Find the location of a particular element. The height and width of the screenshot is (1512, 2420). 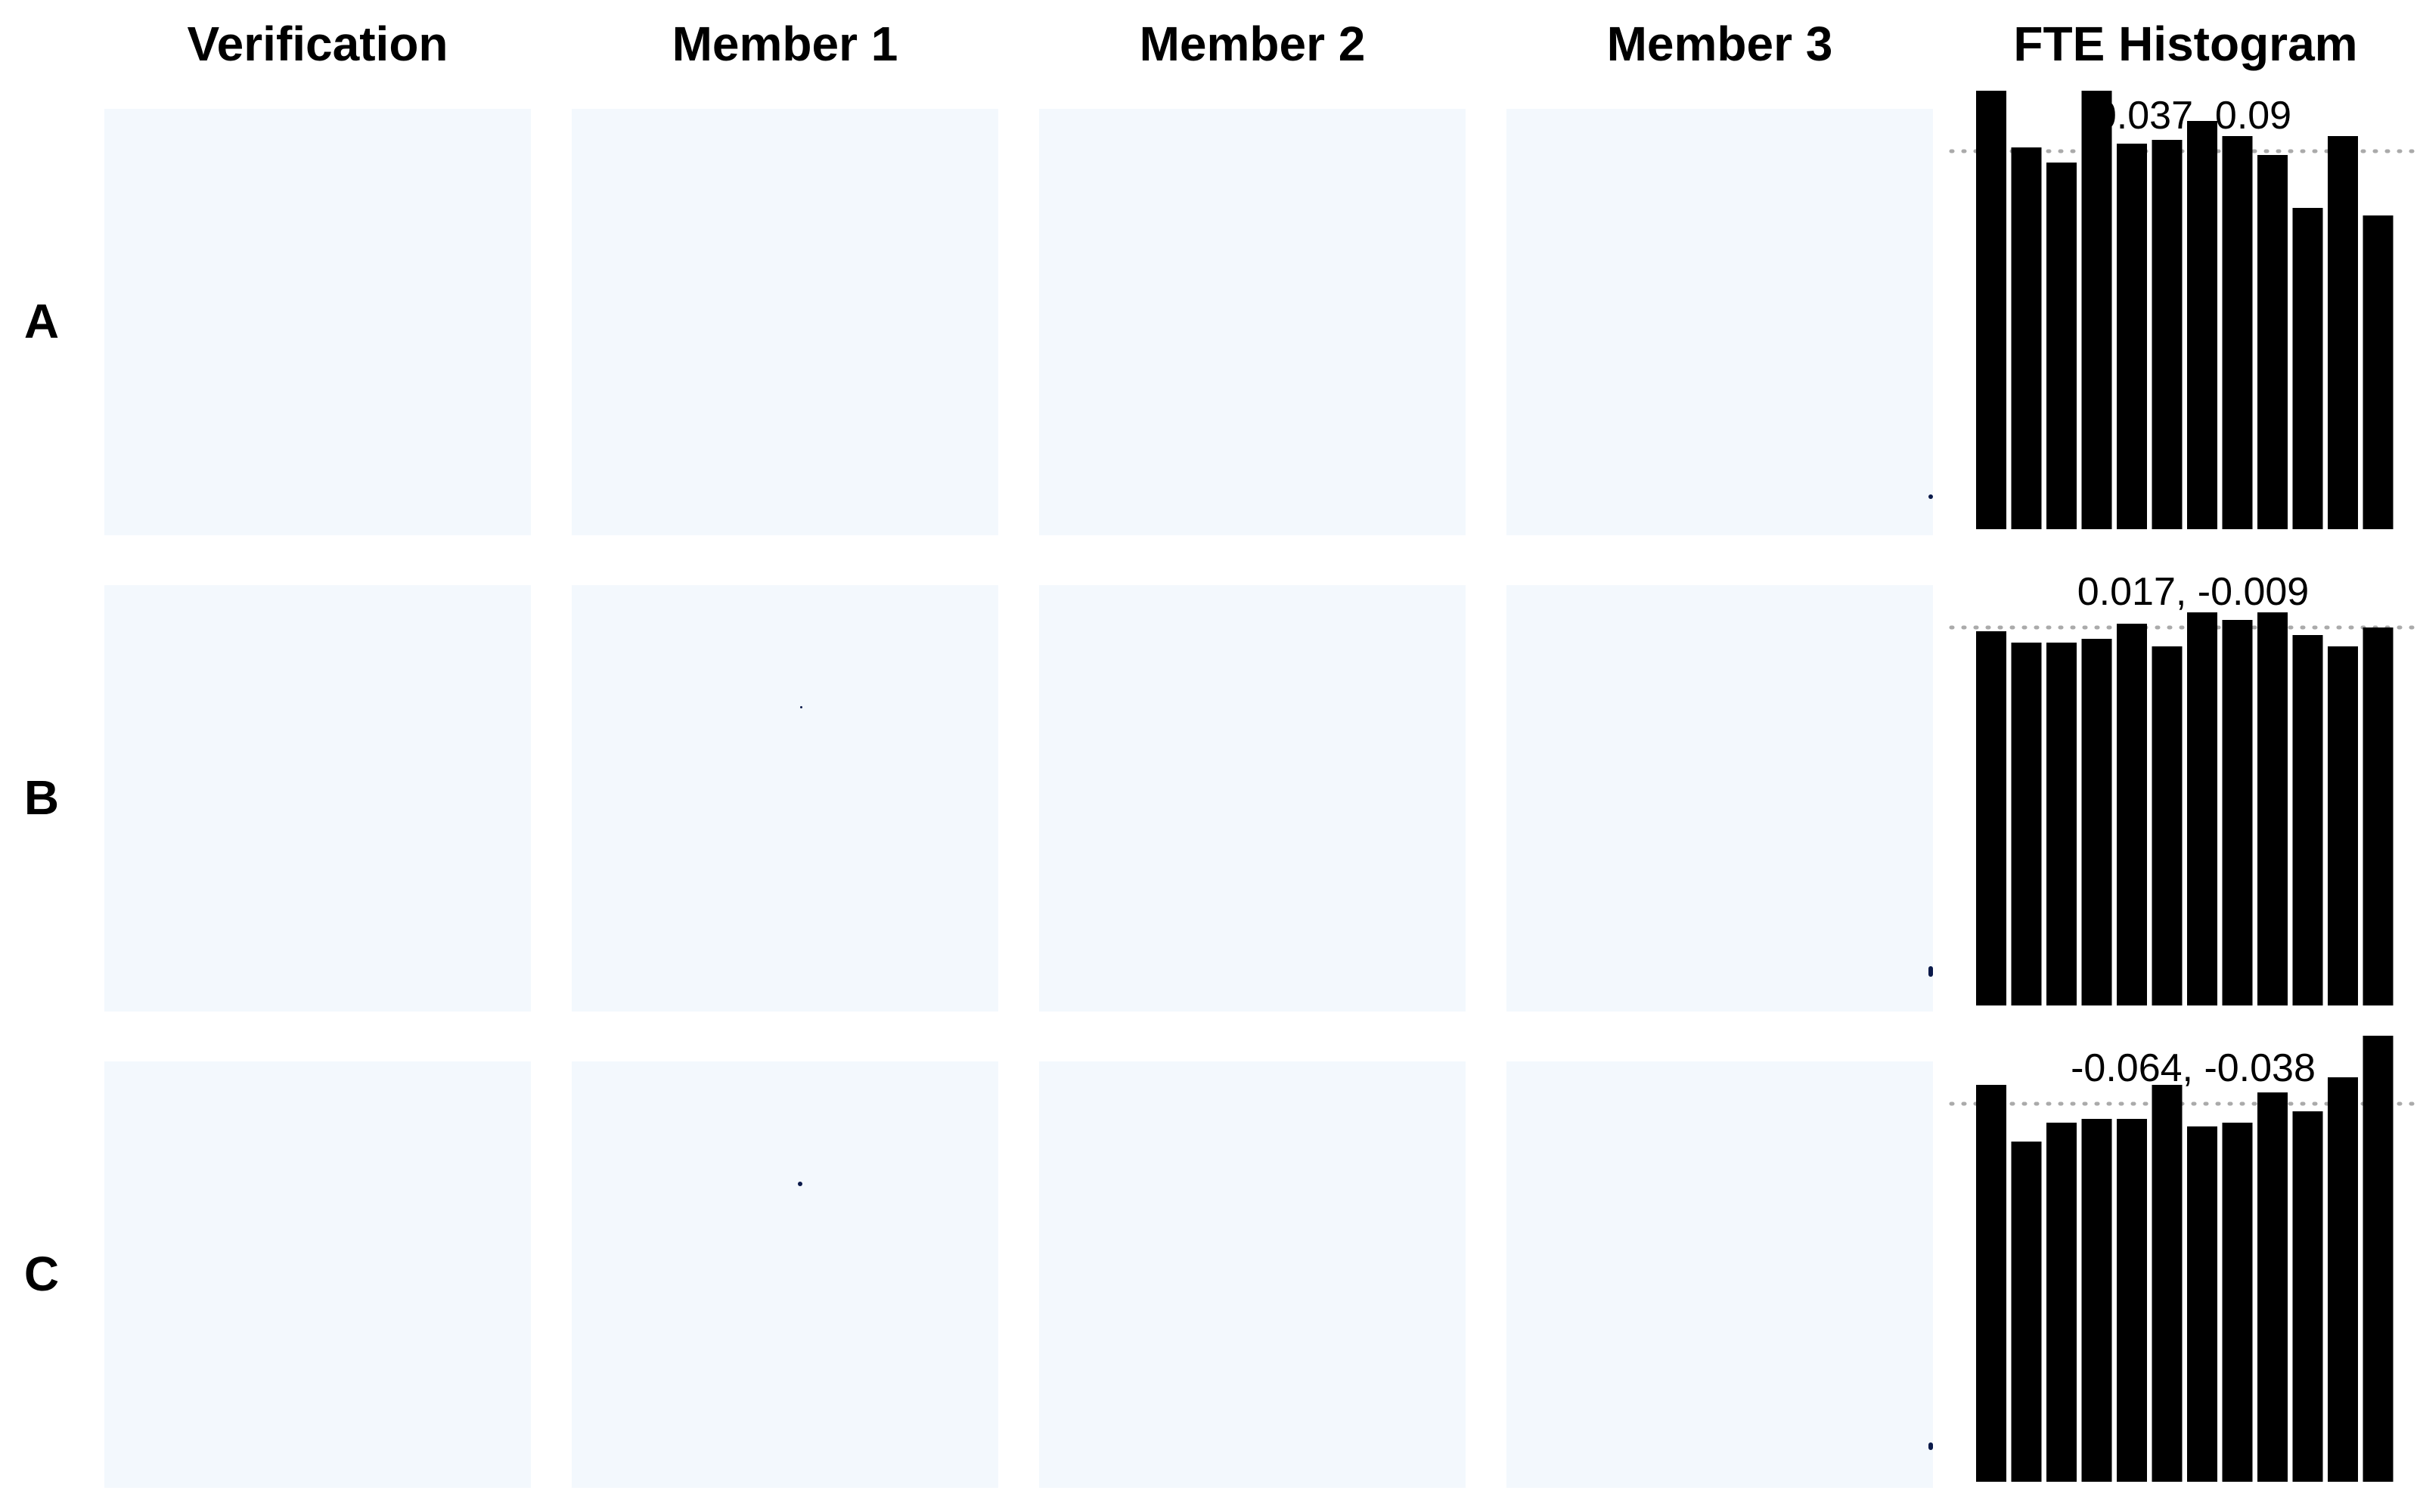

header-member-1: Member 1 is located at coordinates (785, 44).